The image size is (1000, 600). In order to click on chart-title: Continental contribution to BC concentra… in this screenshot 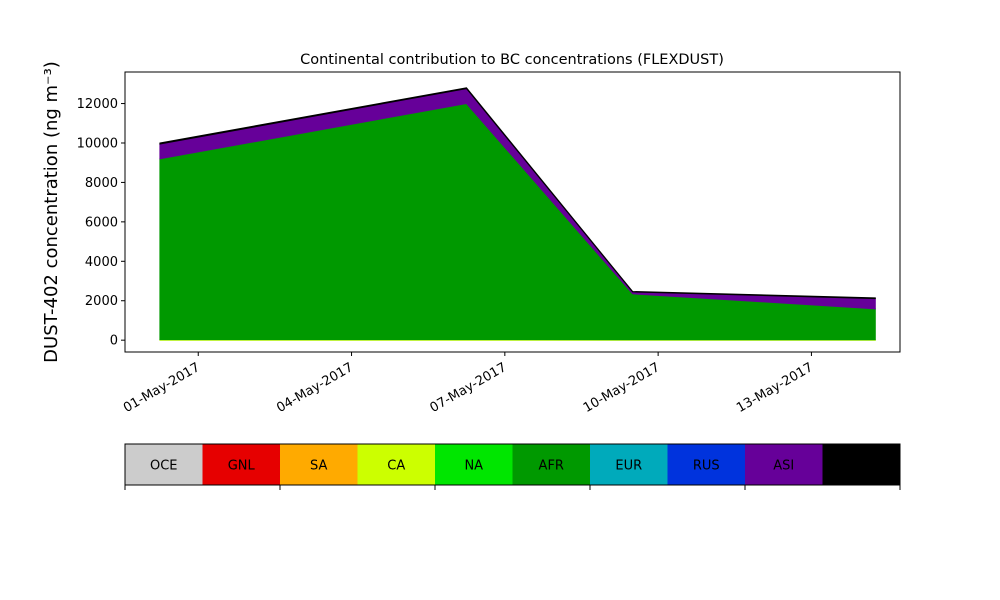, I will do `click(512, 60)`.